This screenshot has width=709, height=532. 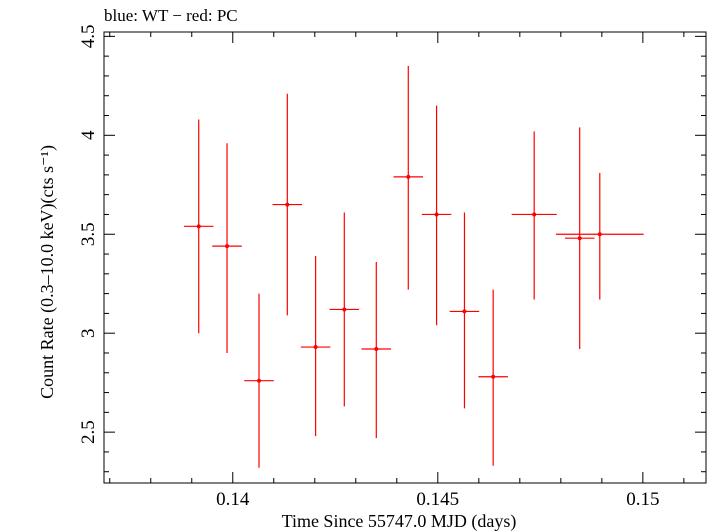 What do you see at coordinates (171, 15) in the screenshot?
I see `chart-title: blue: WT − red: PC` at bounding box center [171, 15].